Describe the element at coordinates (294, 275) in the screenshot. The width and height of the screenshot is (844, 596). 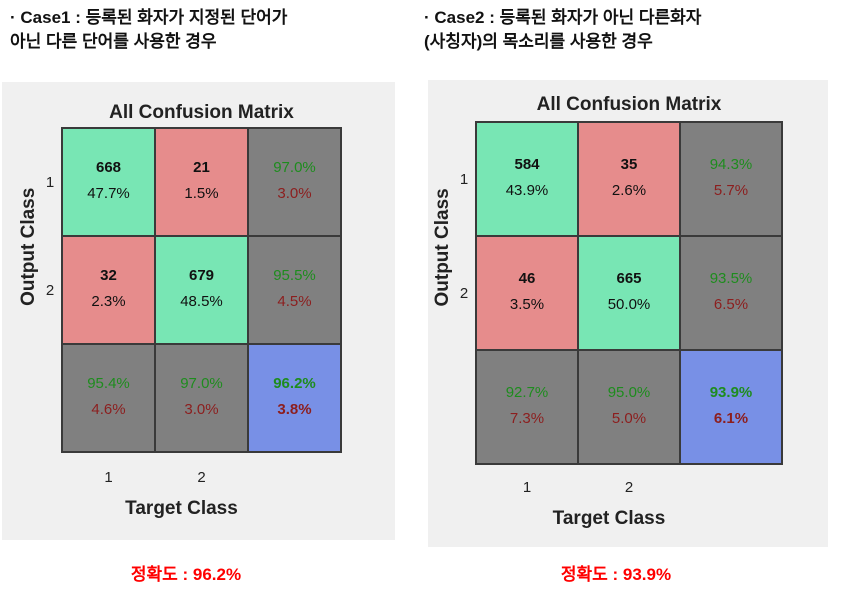
I see `cell-correct-rate: 95.5%` at that location.